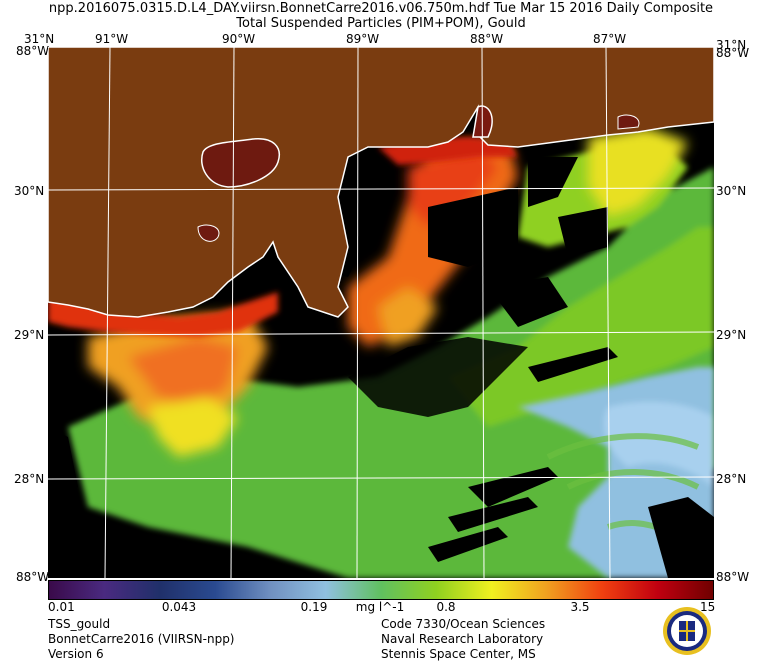 The width and height of the screenshot is (762, 664). Describe the element at coordinates (733, 53) in the screenshot. I see `corner-label-right-top: 88°W` at that location.